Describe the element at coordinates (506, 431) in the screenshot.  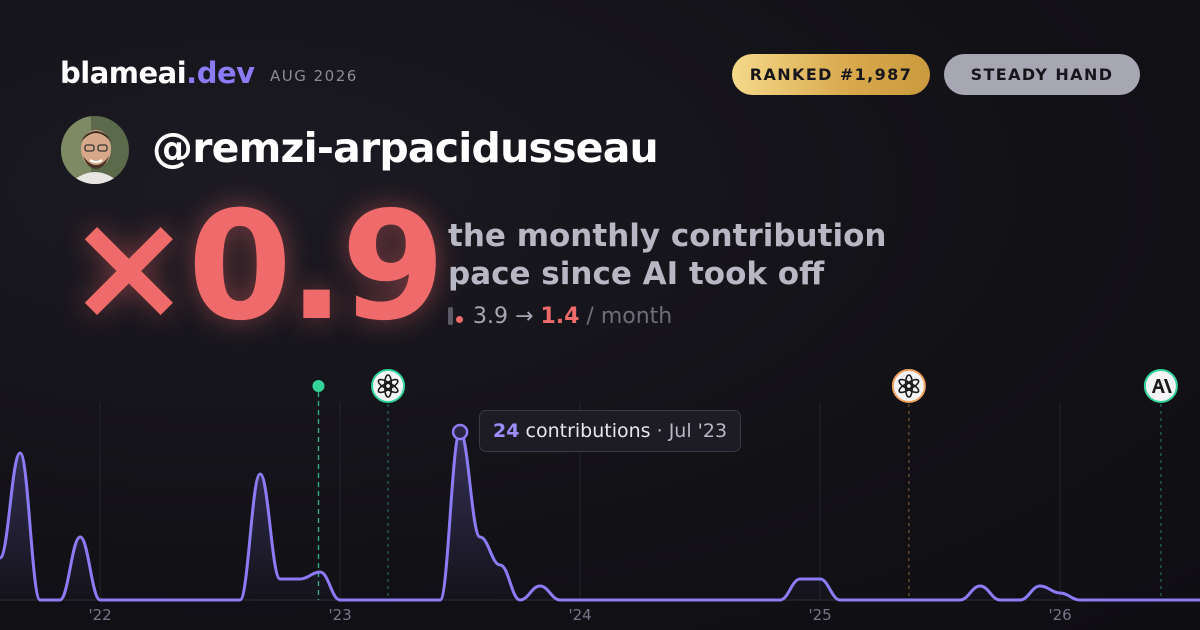
I see `tooltip-value: 24` at that location.